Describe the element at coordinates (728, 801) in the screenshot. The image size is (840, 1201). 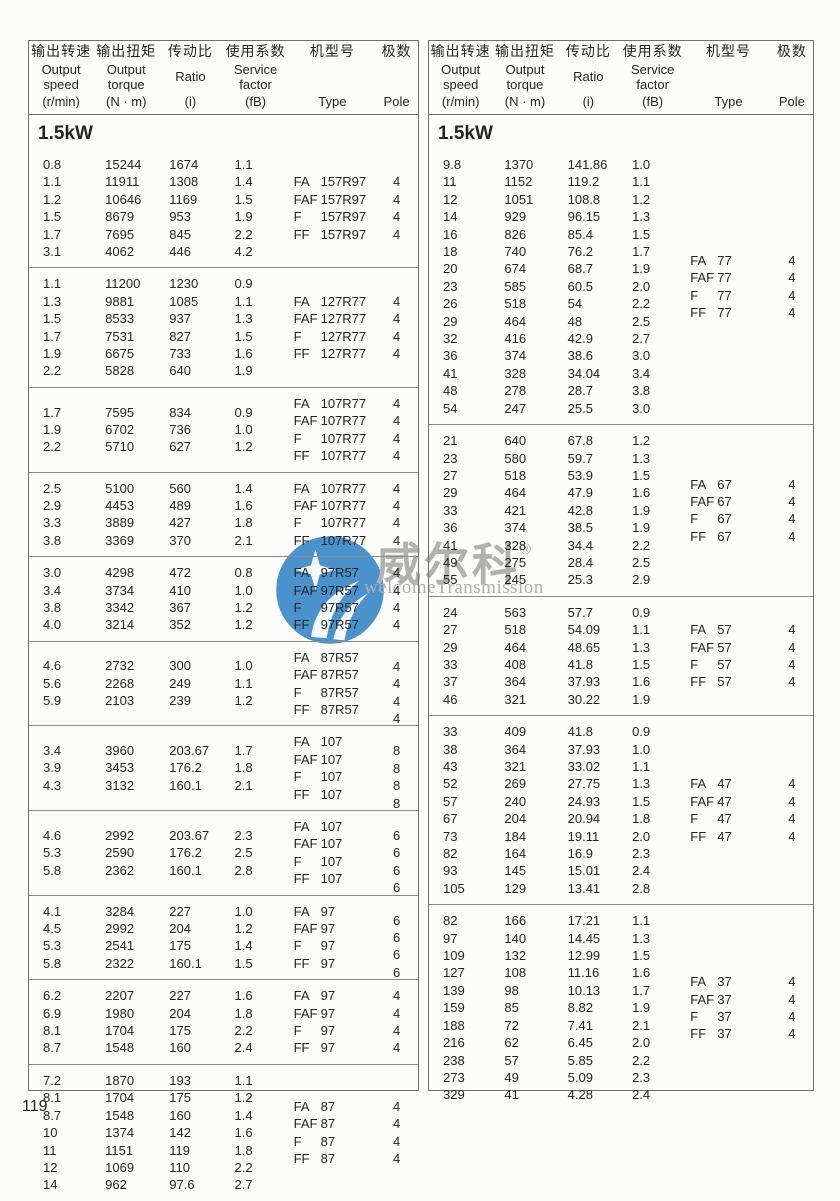
I see `type-model: FAF 47` at that location.